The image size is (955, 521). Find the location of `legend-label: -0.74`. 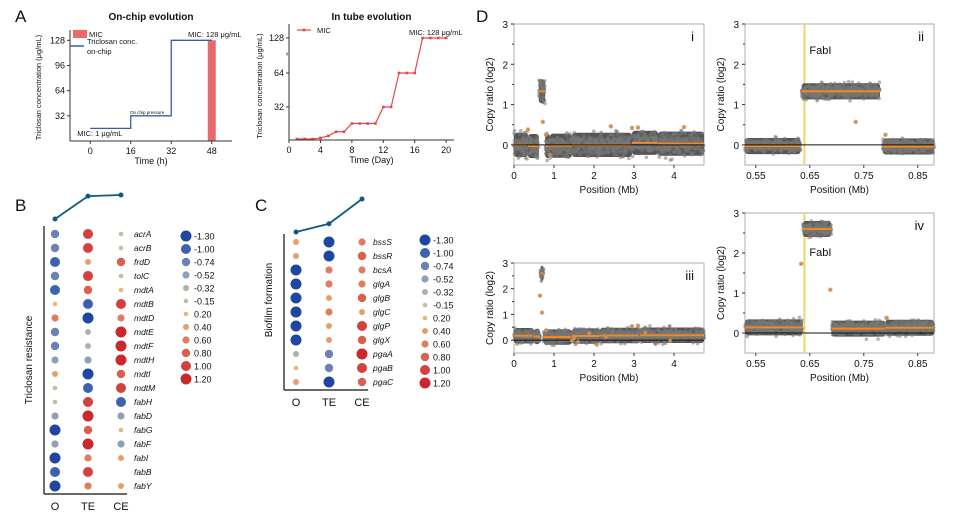

legend-label: -0.74 is located at coordinates (204, 263).